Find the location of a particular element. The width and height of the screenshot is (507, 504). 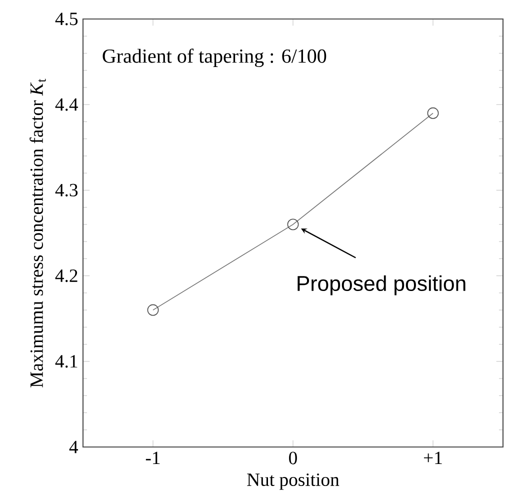

x-tick-label: 0 is located at coordinates (293, 458).